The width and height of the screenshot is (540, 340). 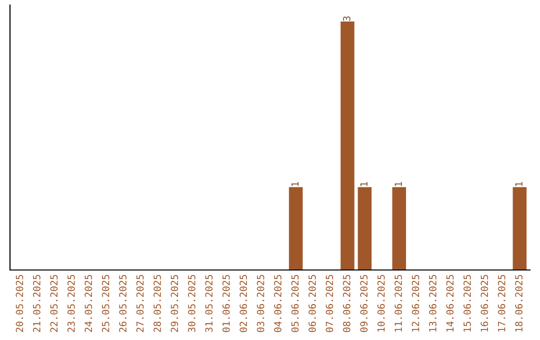 What do you see at coordinates (140, 303) in the screenshot?
I see `x-tick-label: 27.05.2025` at bounding box center [140, 303].